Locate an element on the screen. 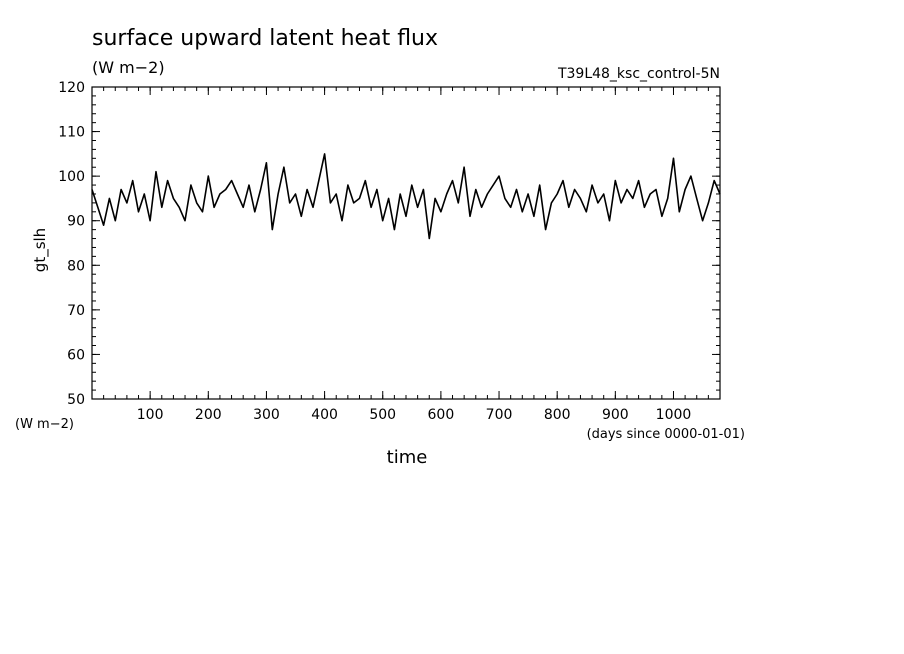  x-tick-label: 600 is located at coordinates (441, 415).